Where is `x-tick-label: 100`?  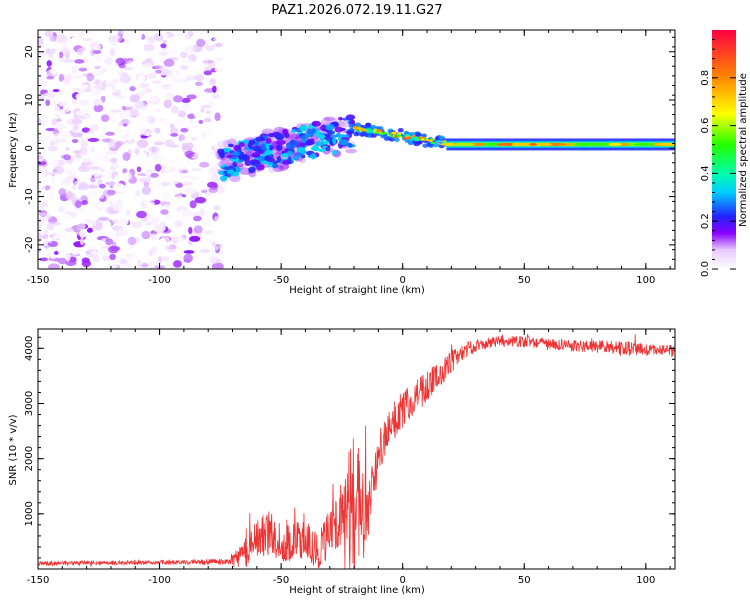 x-tick-label: 100 is located at coordinates (645, 280).